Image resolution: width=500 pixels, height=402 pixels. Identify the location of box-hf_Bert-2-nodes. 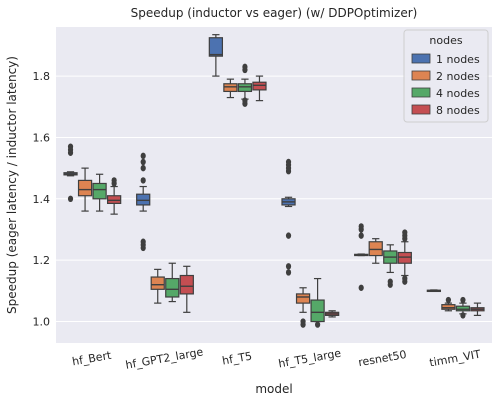
(85, 189).